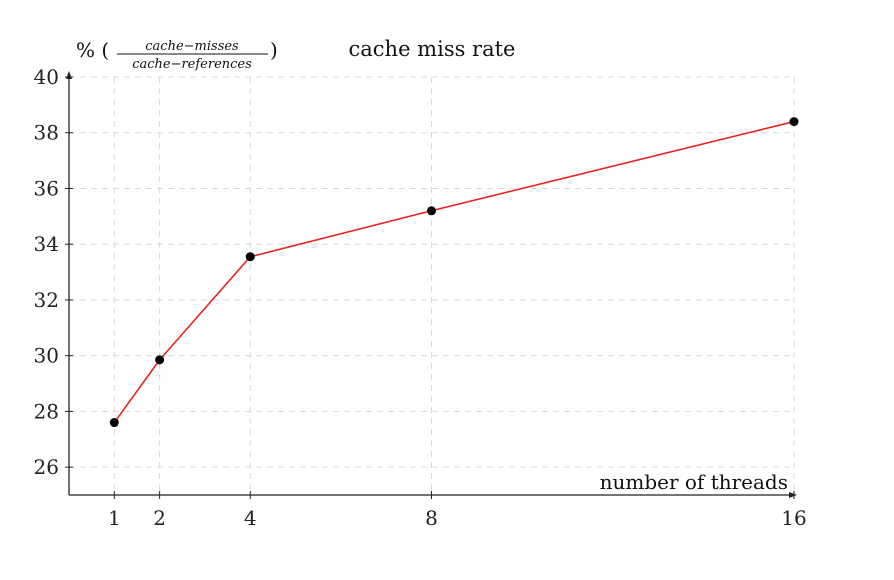  What do you see at coordinates (793, 518) in the screenshot?
I see `x-tick-label: 16` at bounding box center [793, 518].